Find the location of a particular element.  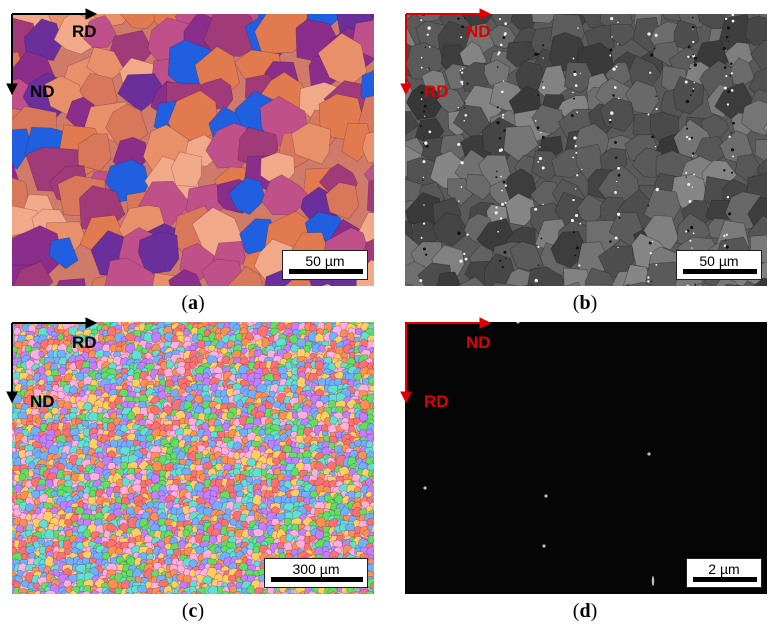

caption-a: (a) is located at coordinates (193, 303).